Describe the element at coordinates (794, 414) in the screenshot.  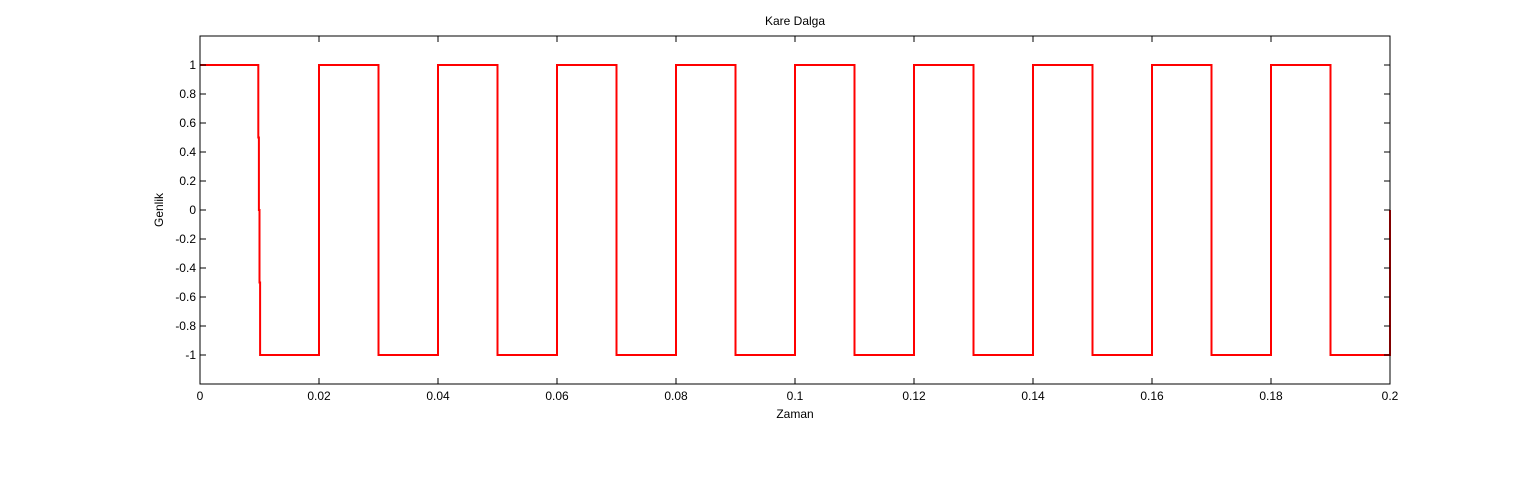
I see `x-axis-label: Zaman` at that location.